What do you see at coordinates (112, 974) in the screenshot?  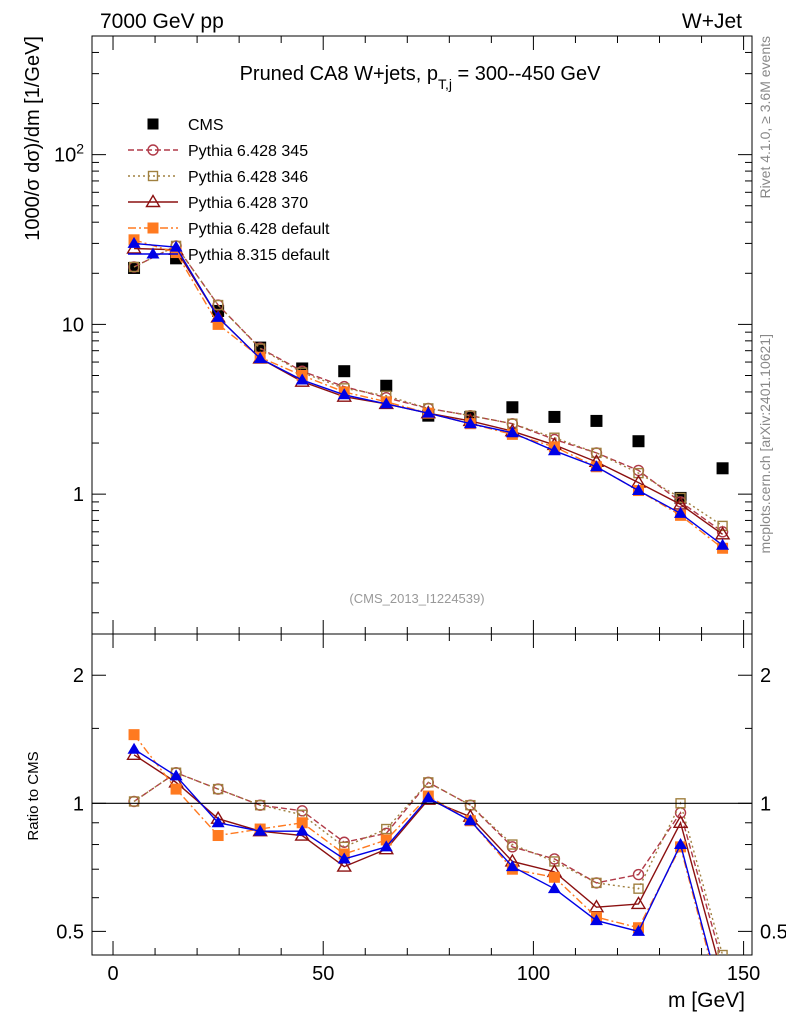 I see `x-tick-label: 0` at bounding box center [112, 974].